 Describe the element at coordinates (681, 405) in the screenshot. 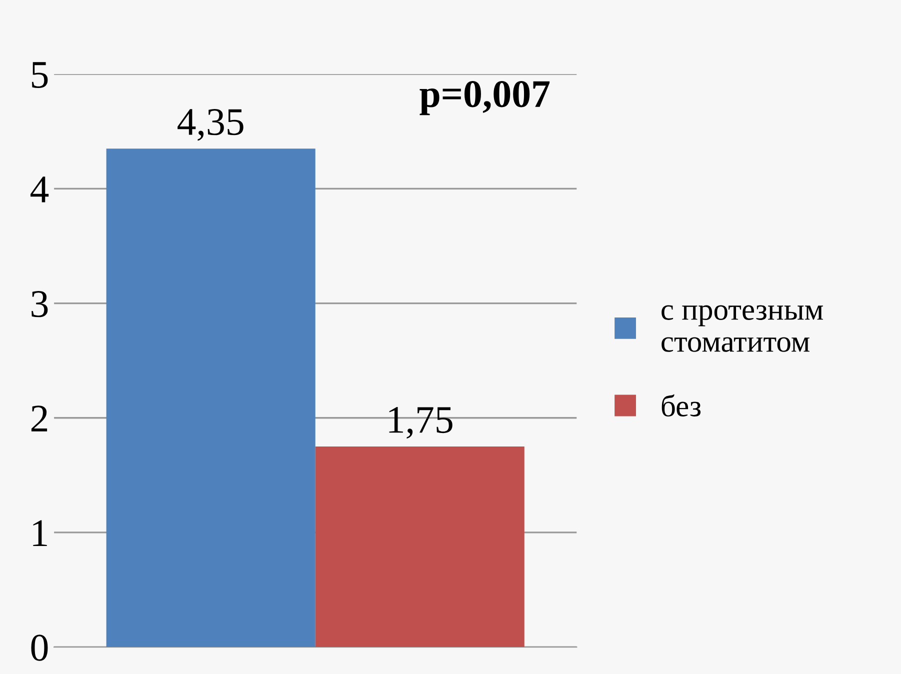

I see `legend-label: без` at that location.